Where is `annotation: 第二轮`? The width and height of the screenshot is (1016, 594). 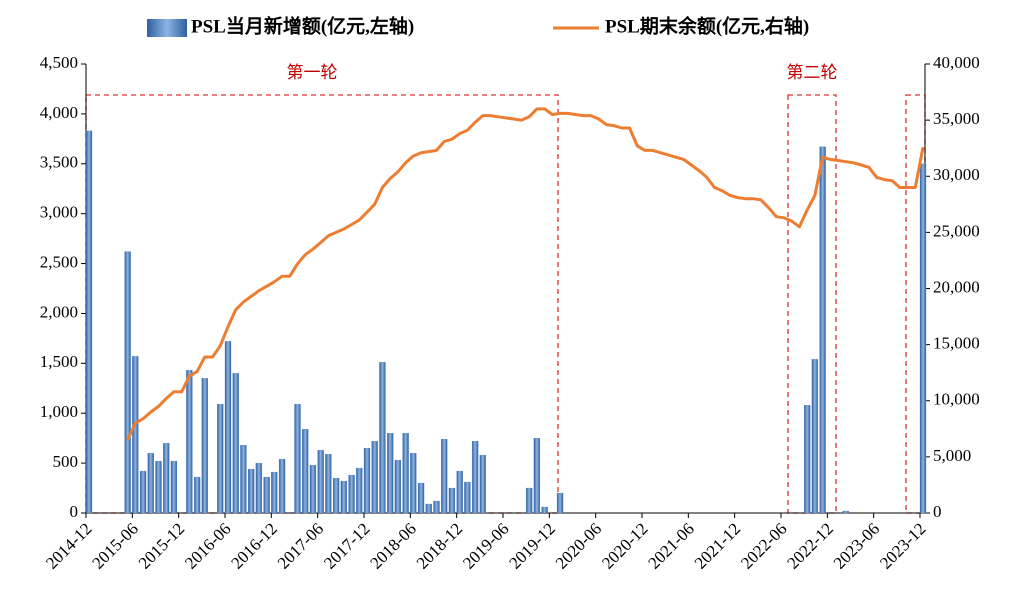
annotation: 第二轮 is located at coordinates (812, 72).